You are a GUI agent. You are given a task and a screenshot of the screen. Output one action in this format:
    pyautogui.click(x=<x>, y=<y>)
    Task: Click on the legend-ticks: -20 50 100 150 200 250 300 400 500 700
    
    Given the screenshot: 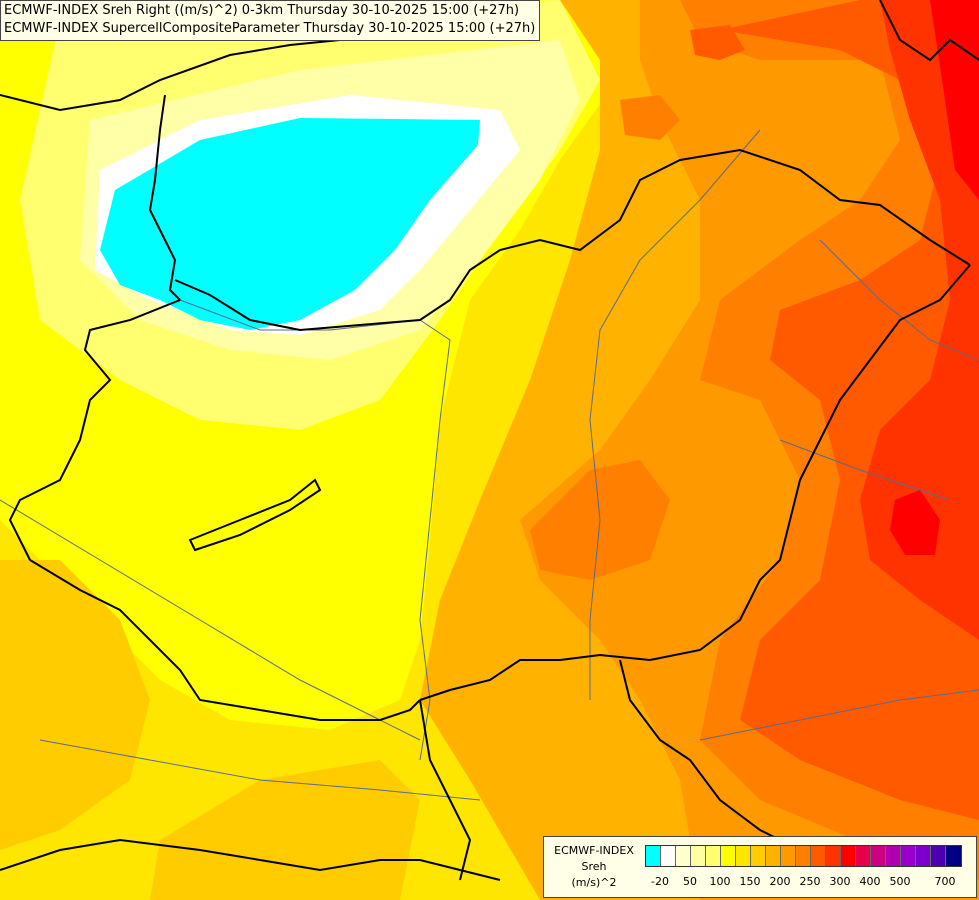 What is the action you would take?
    pyautogui.click(x=760, y=883)
    